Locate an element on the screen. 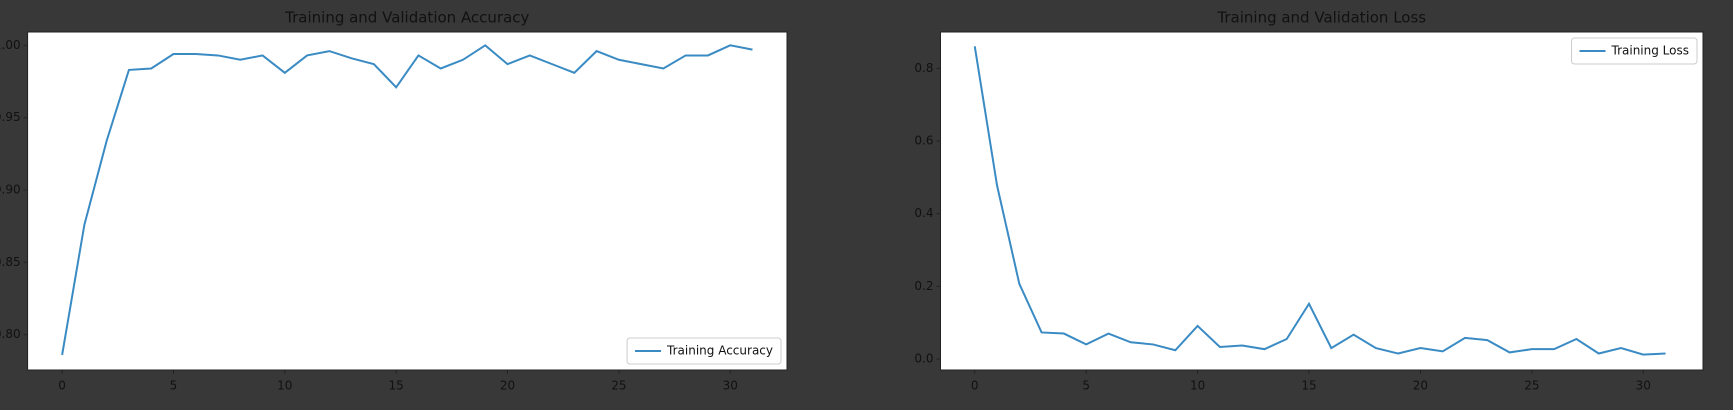 Image resolution: width=1733 pixels, height=410 pixels. legend-label: Training Loss is located at coordinates (1650, 51).